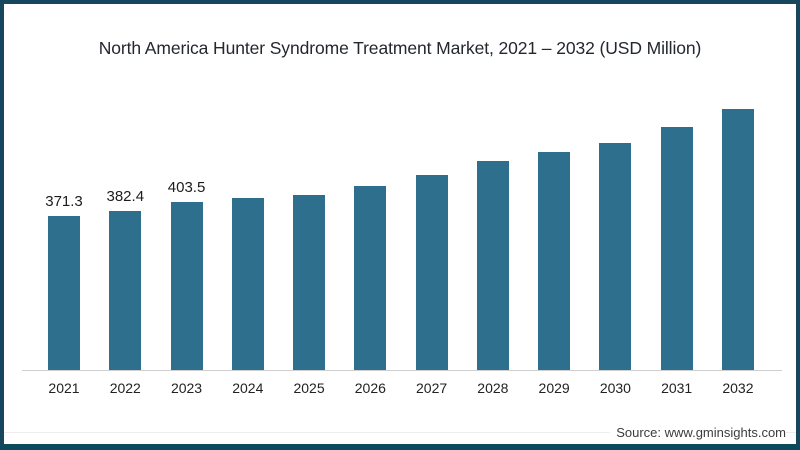 This screenshot has width=800, height=450. Describe the element at coordinates (677, 388) in the screenshot. I see `x-tick-label: 2031` at that location.